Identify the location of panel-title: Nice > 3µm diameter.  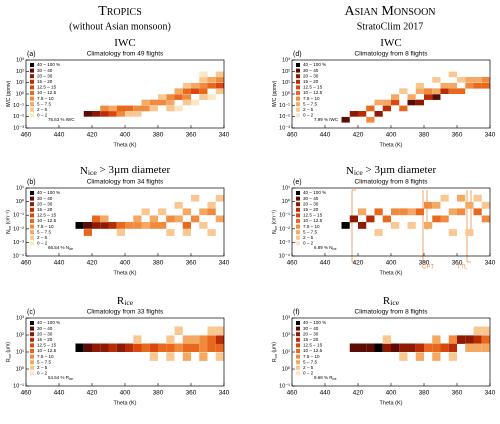
(391, 170).